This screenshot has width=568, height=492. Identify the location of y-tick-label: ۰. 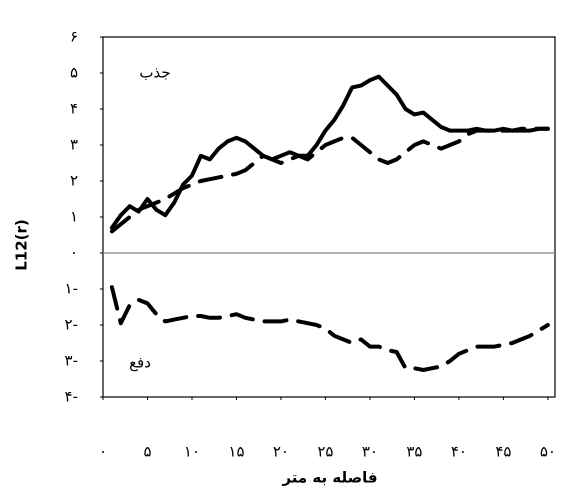
(74, 253).